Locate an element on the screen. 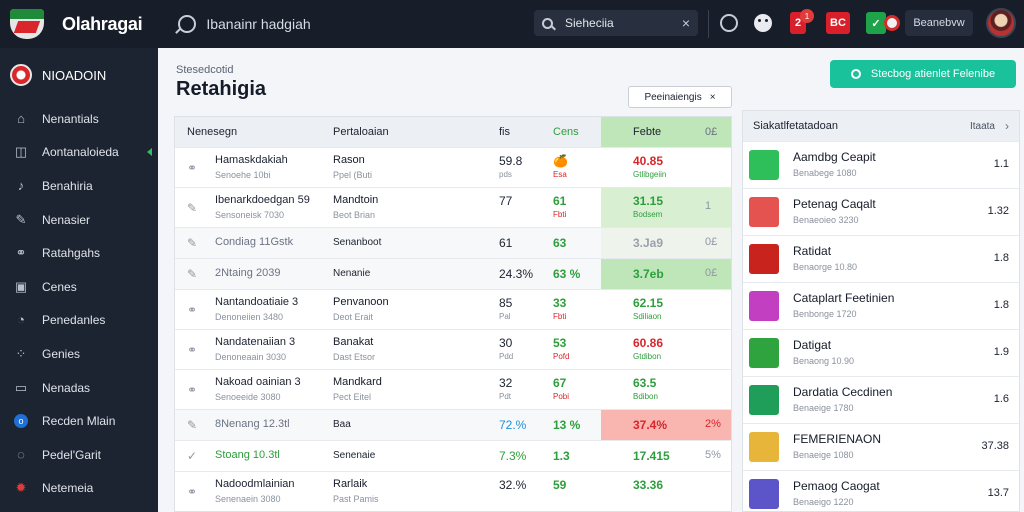  list-item: Aamdbg Ceapit Benabege 1080 1.1 is located at coordinates (881, 164).